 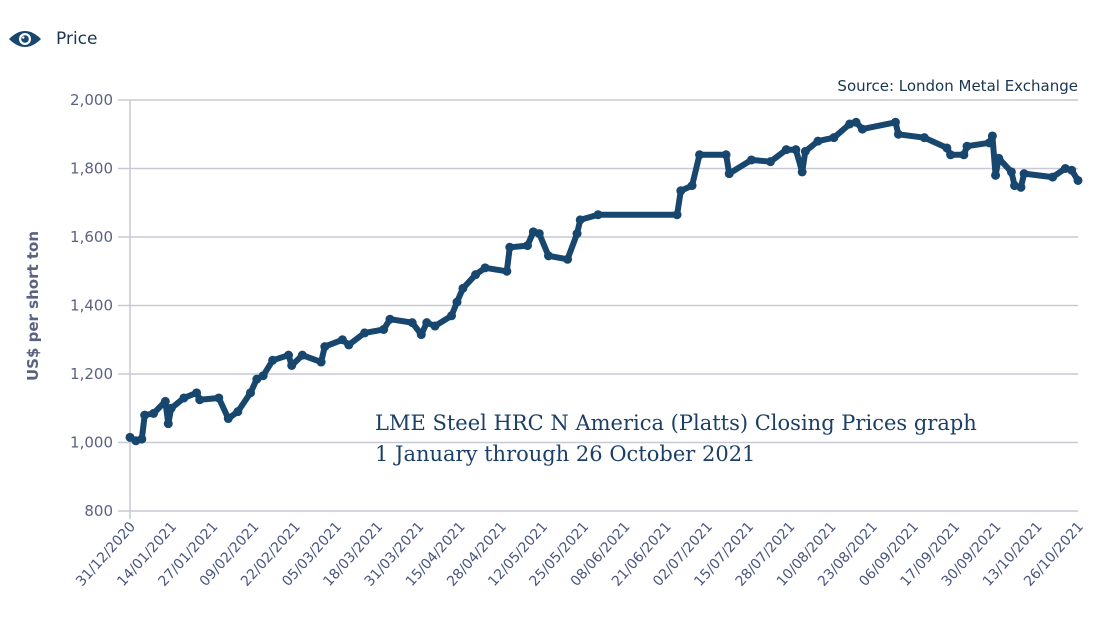 I want to click on y-axis-label: US$ per short ton, so click(x=33, y=306).